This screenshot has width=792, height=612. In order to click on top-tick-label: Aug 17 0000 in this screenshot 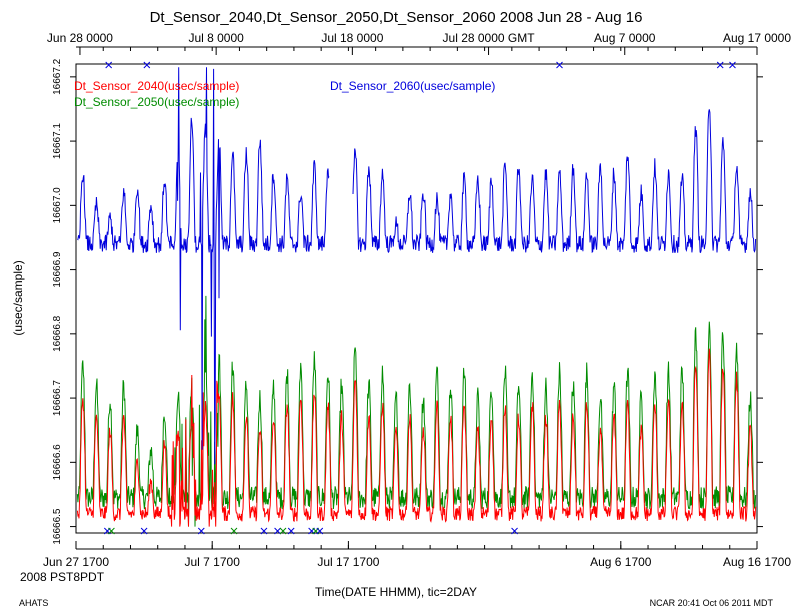, I will do `click(757, 38)`.